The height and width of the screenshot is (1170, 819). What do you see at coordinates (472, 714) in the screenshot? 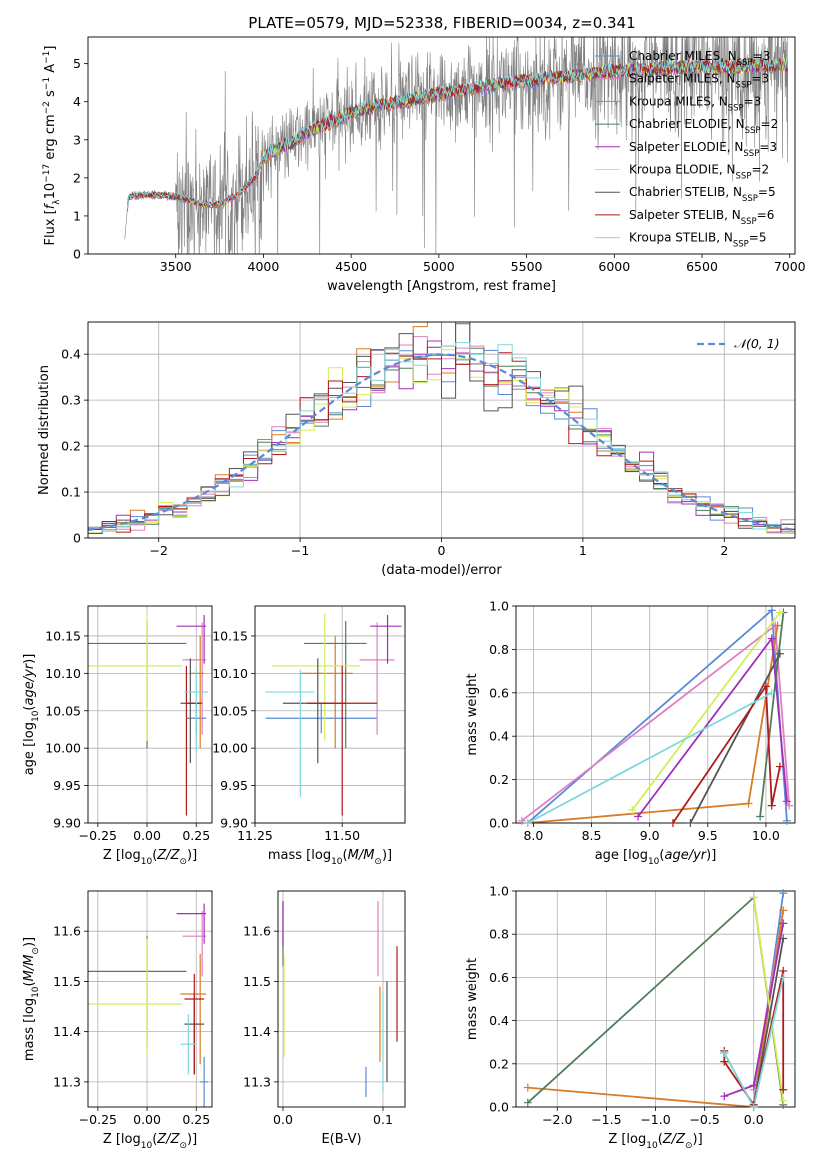
I see `massweight-vs-age-ylabel: mass weight` at bounding box center [472, 714].